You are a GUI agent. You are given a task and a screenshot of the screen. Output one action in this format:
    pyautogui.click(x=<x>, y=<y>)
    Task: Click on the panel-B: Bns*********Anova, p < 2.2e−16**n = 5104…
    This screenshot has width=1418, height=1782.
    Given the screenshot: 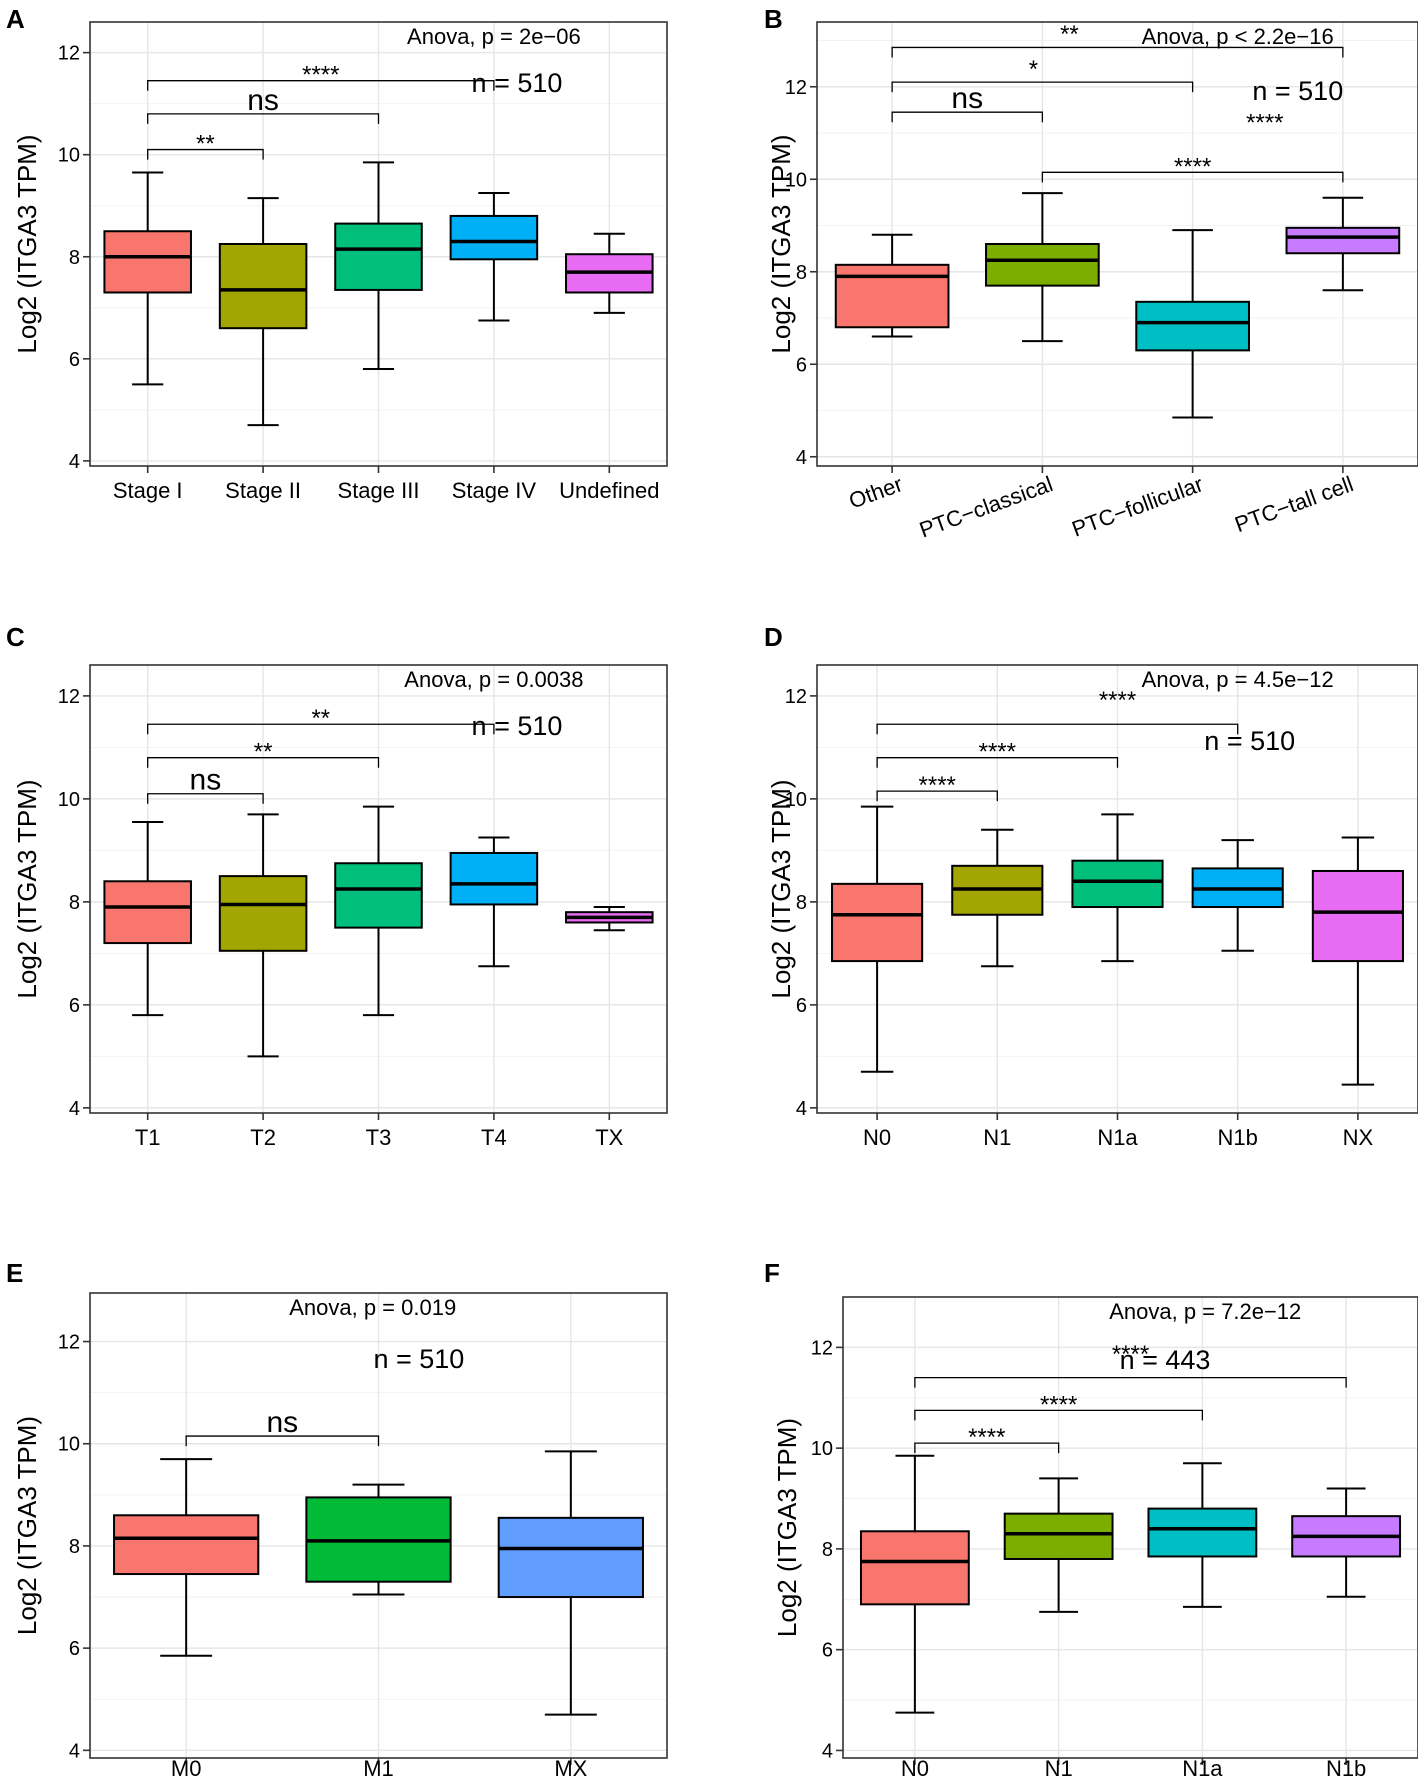 What is the action you would take?
    pyautogui.click(x=1091, y=273)
    